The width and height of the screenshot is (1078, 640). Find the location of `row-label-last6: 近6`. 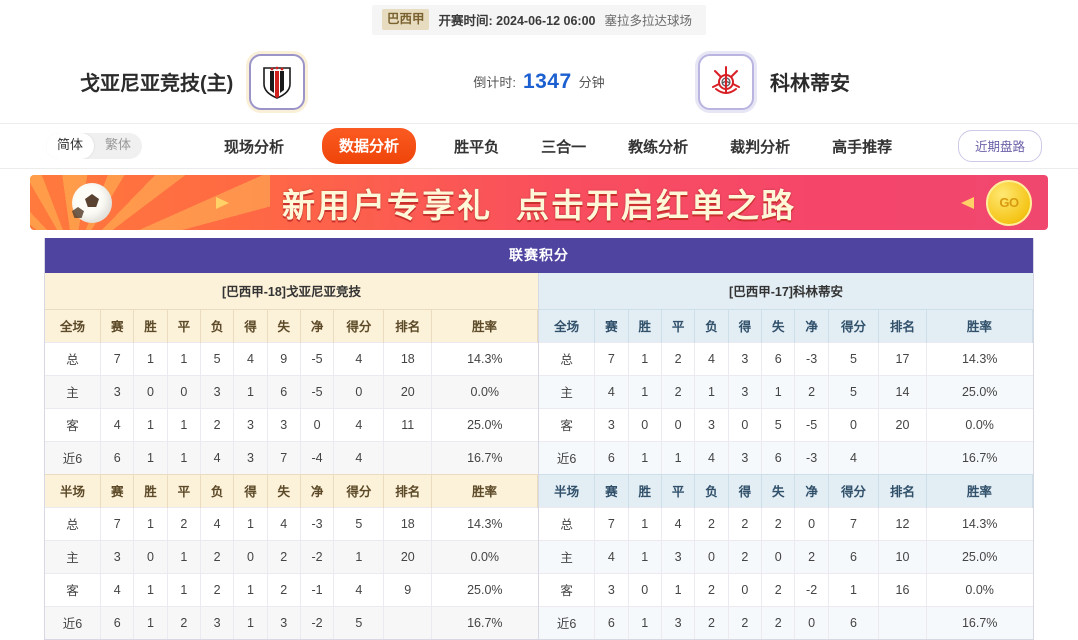

row-label-last6: 近6 is located at coordinates (73, 622).